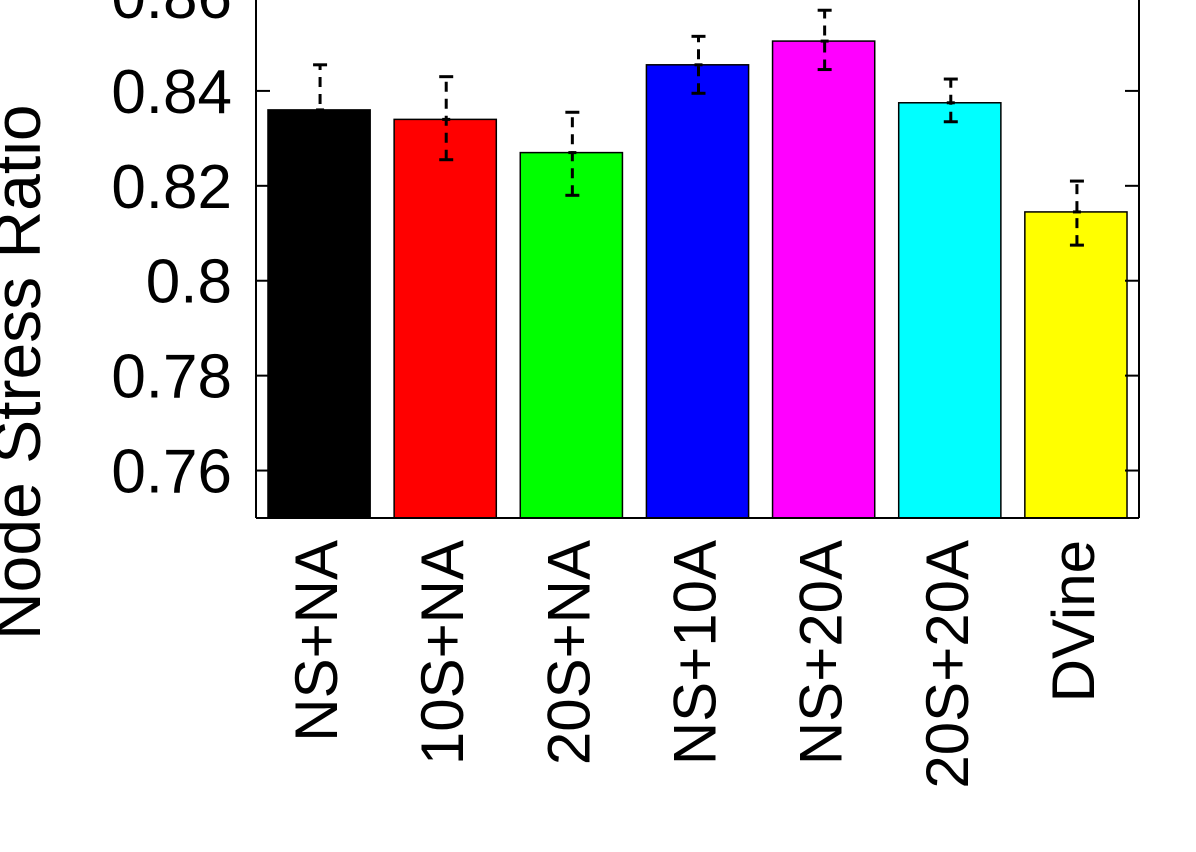 This screenshot has height=852, width=1196. I want to click on y-tick-label: 0.78, so click(171, 377).